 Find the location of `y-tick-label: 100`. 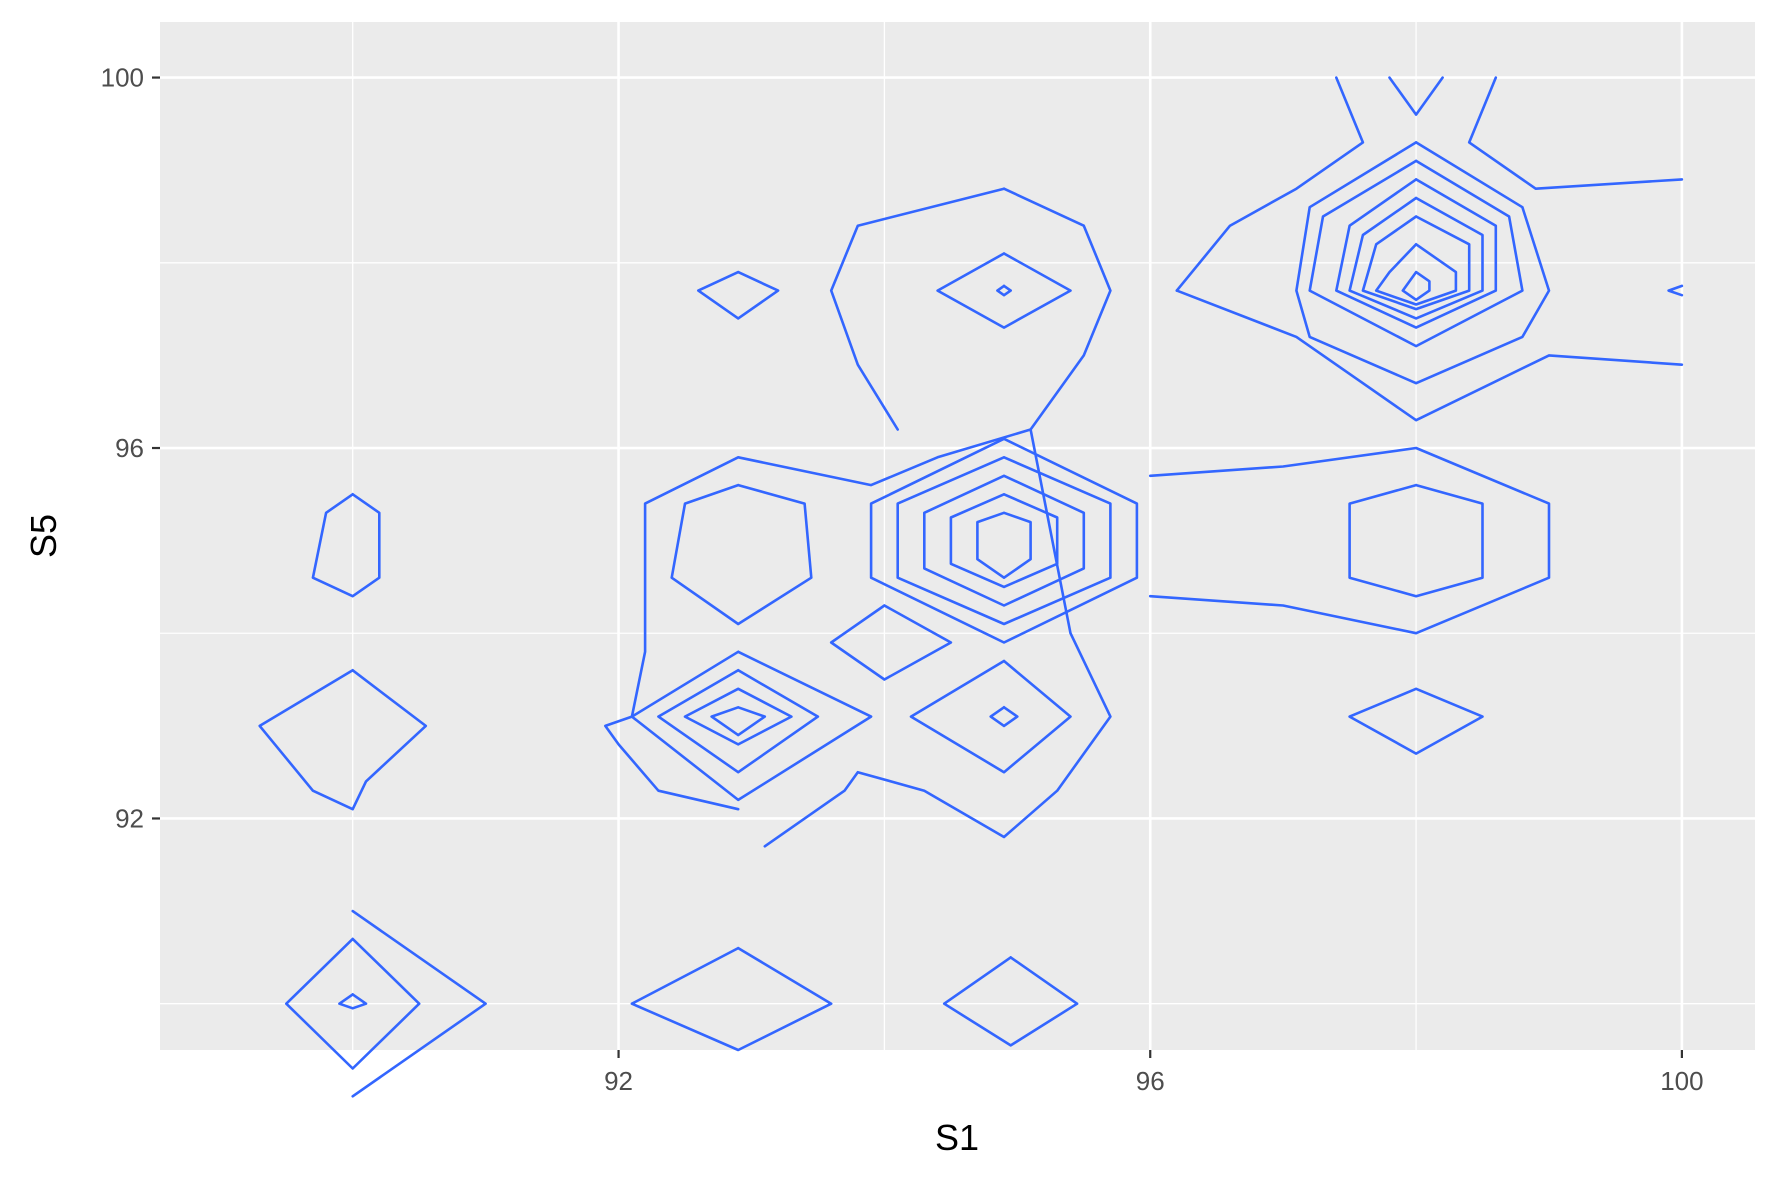

y-tick-label: 100 is located at coordinates (122, 78).